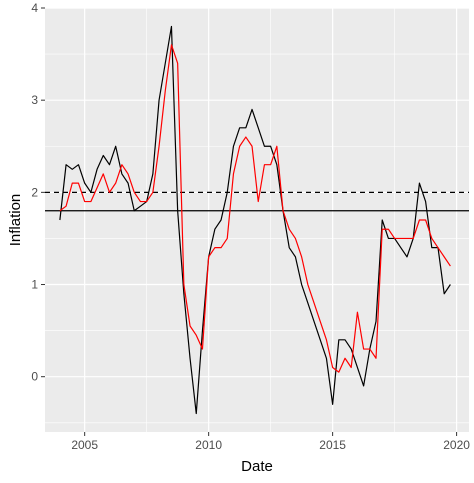 The height and width of the screenshot is (483, 474). What do you see at coordinates (270, 442) in the screenshot?
I see `x-axis-ticks: 2005 2010 2015 2020` at bounding box center [270, 442].